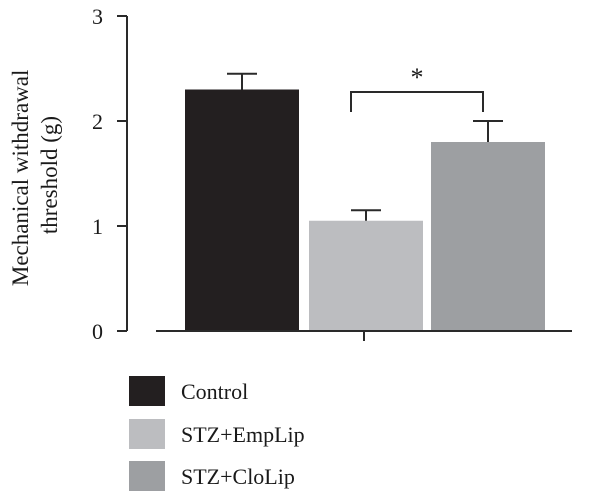 This screenshot has width=600, height=494. I want to click on significance-bracket: *, so click(417, 87).